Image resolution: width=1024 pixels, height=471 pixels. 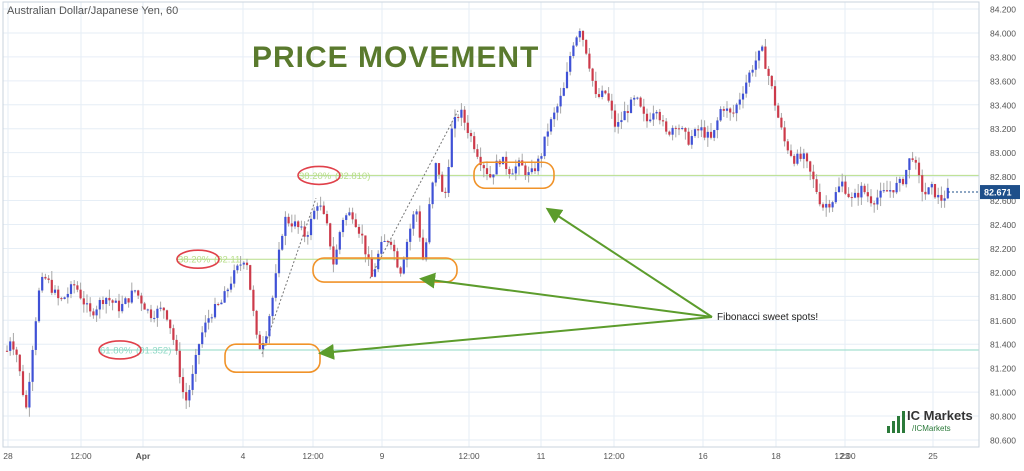 I want to click on y-tick-label: 81.200, so click(x=1003, y=369).